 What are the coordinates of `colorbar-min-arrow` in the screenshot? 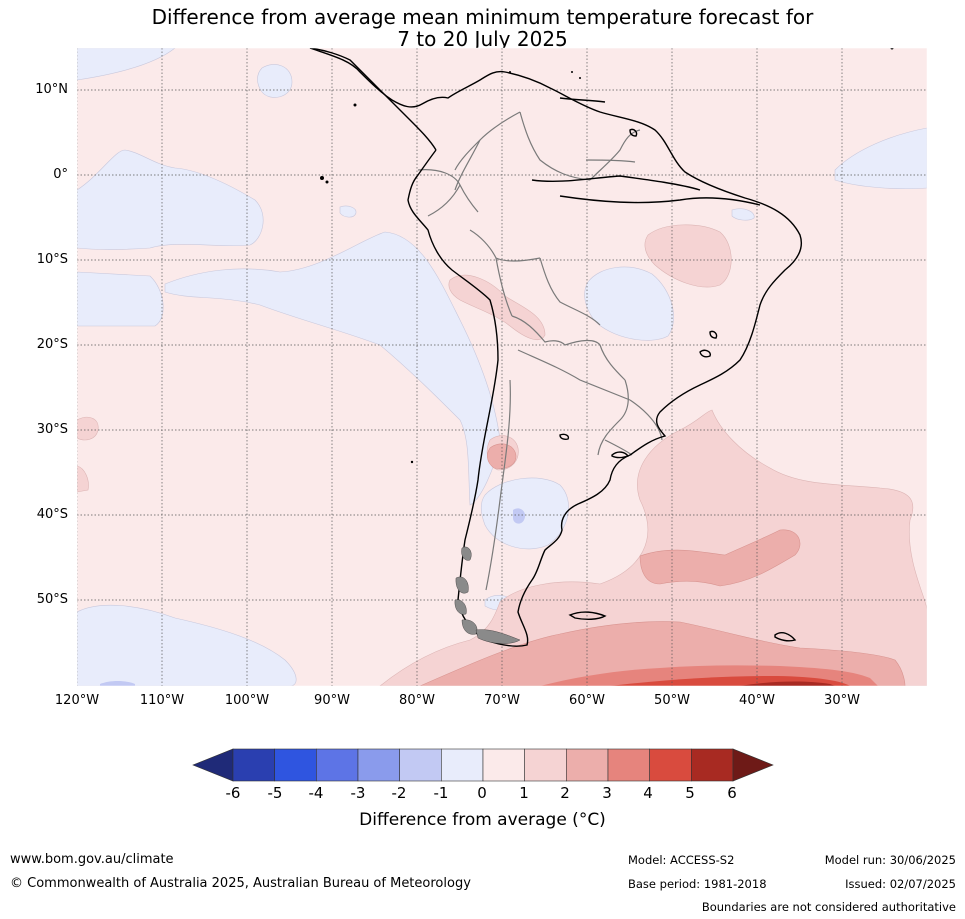 It's located at (213, 765).